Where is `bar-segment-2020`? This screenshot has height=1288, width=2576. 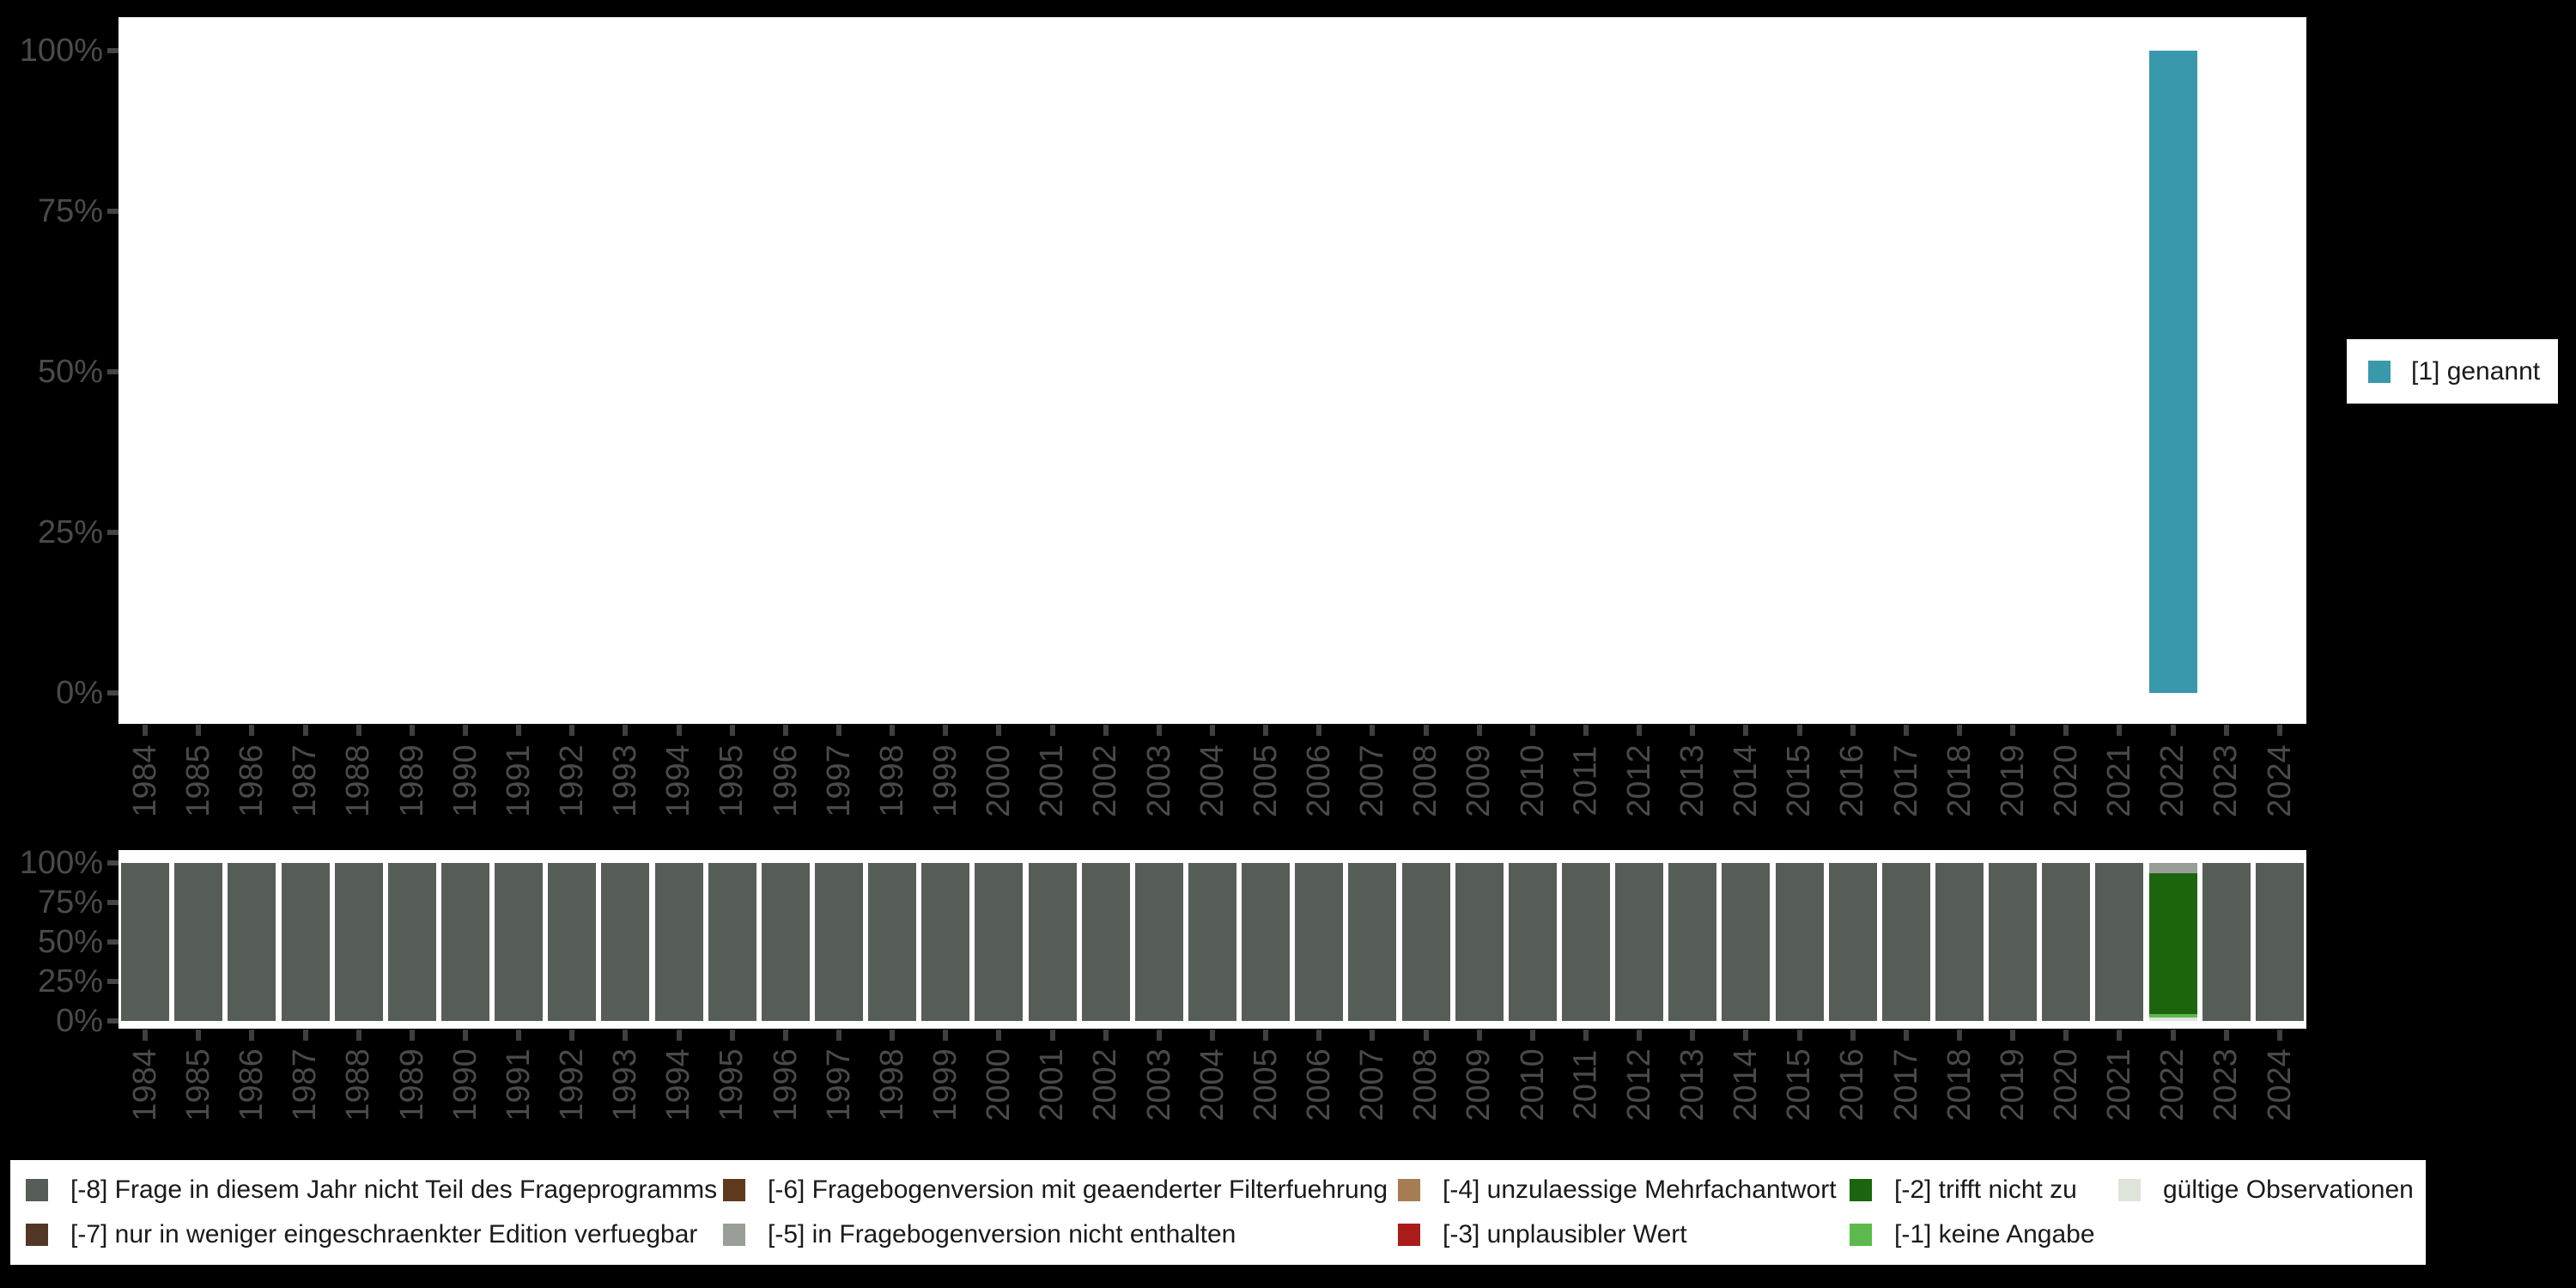 bar-segment-2020 is located at coordinates (2067, 942).